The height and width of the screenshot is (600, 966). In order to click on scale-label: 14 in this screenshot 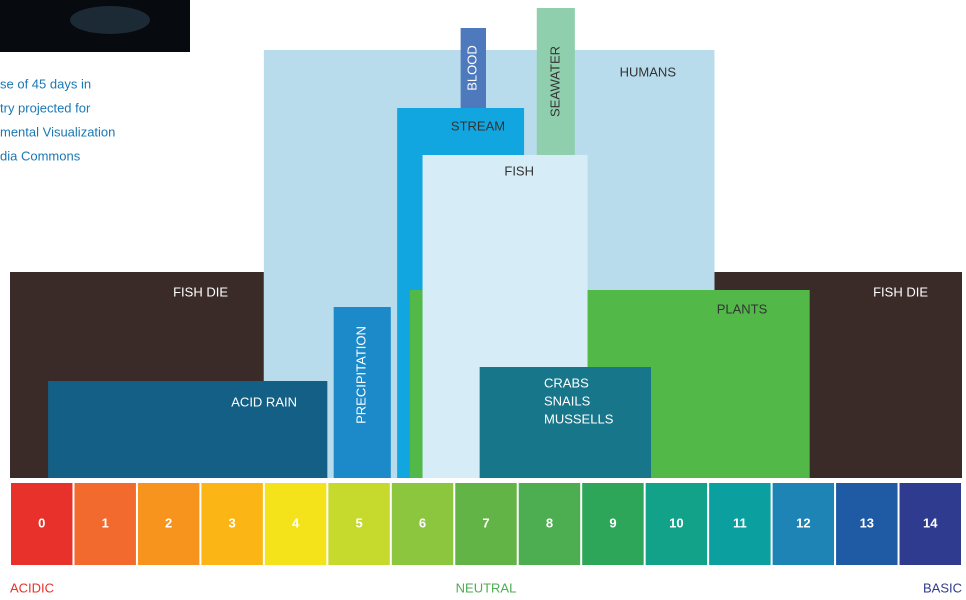, I will do `click(930, 522)`.